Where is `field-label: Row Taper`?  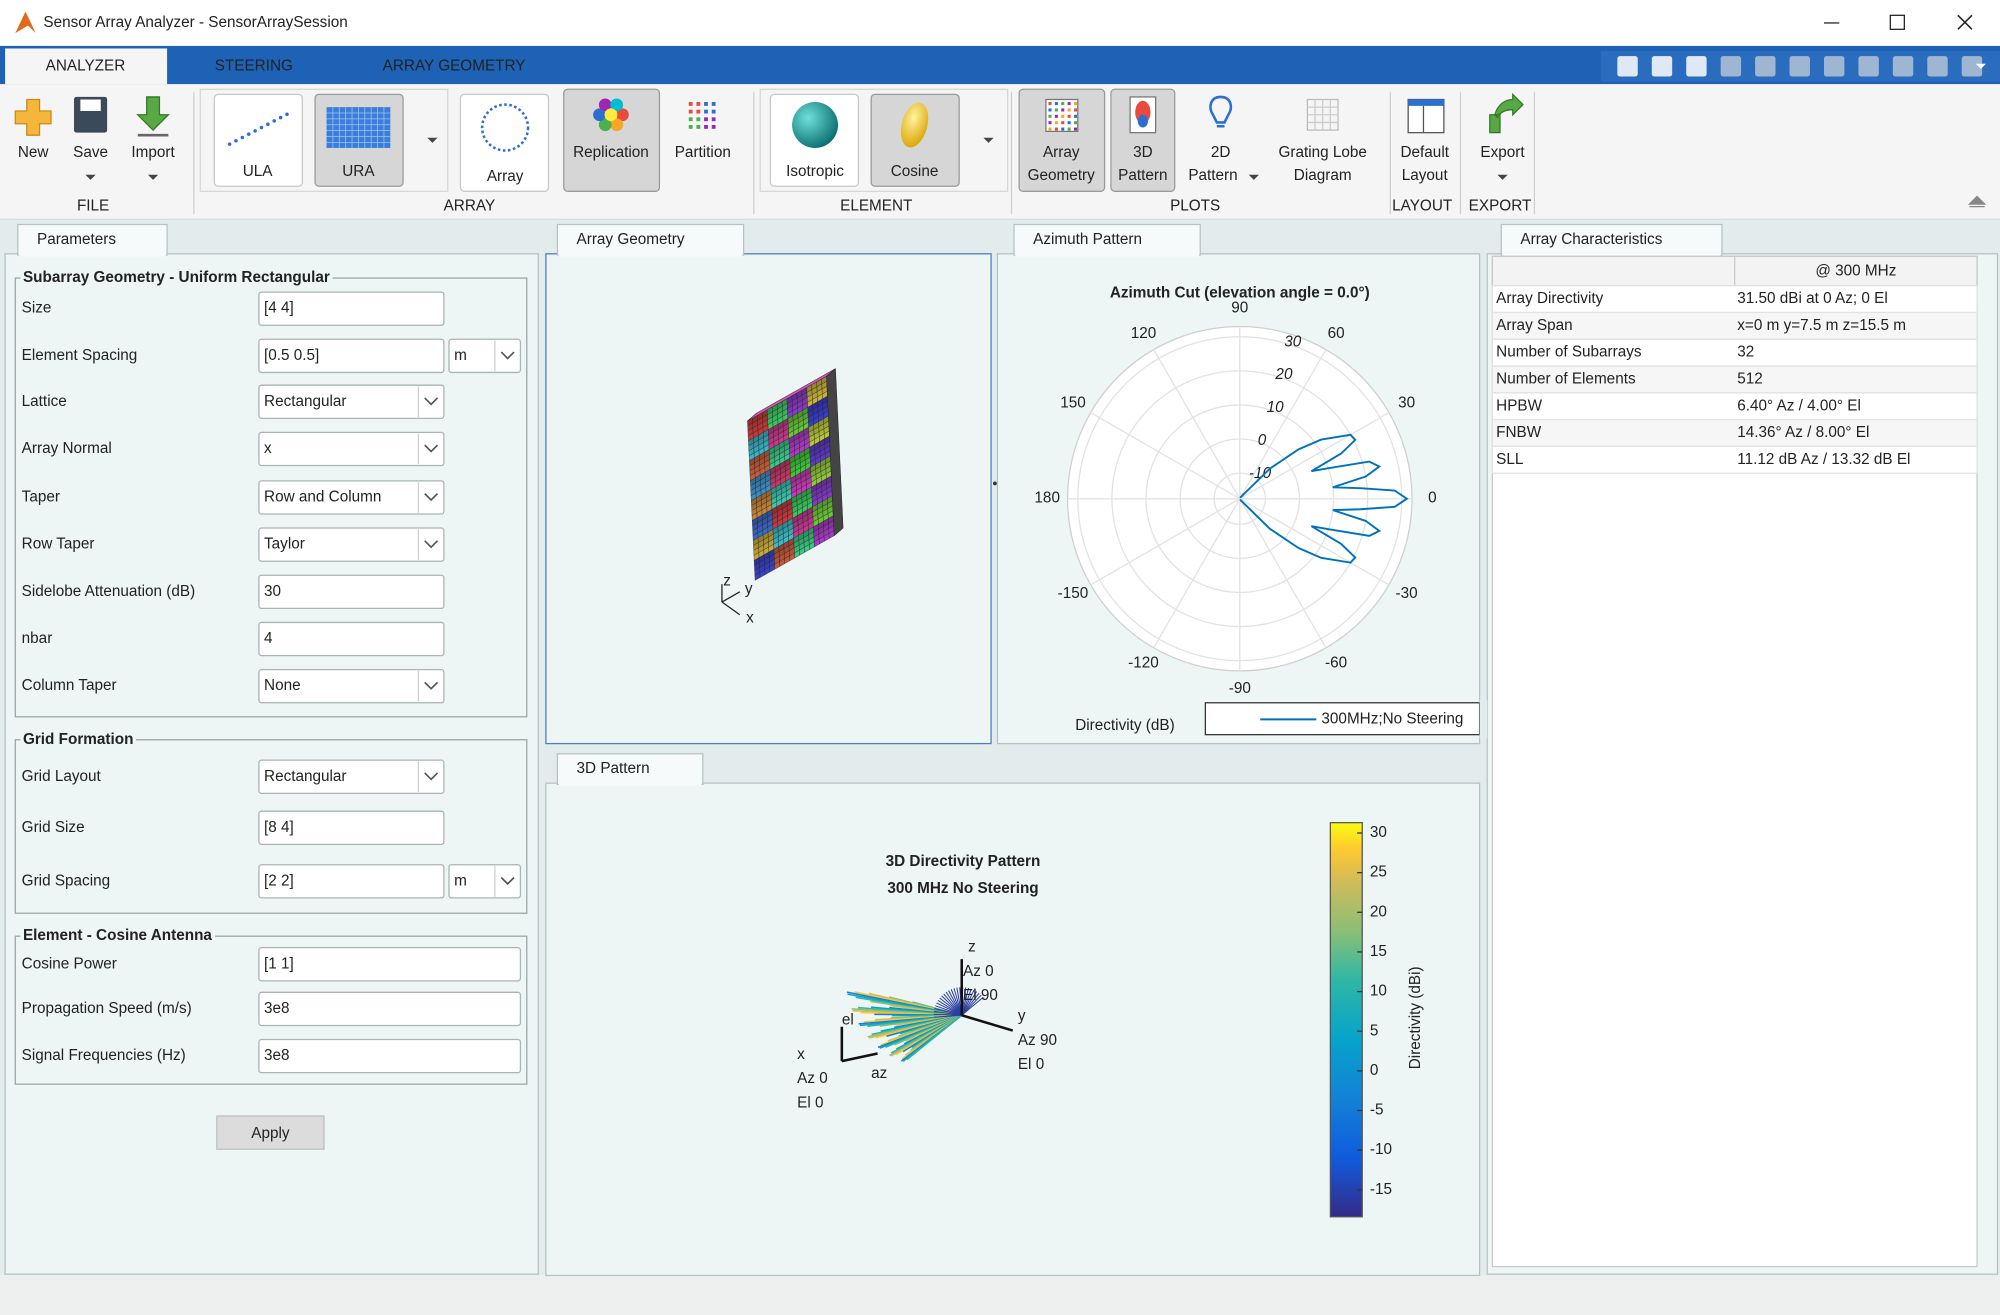 field-label: Row Taper is located at coordinates (58, 544).